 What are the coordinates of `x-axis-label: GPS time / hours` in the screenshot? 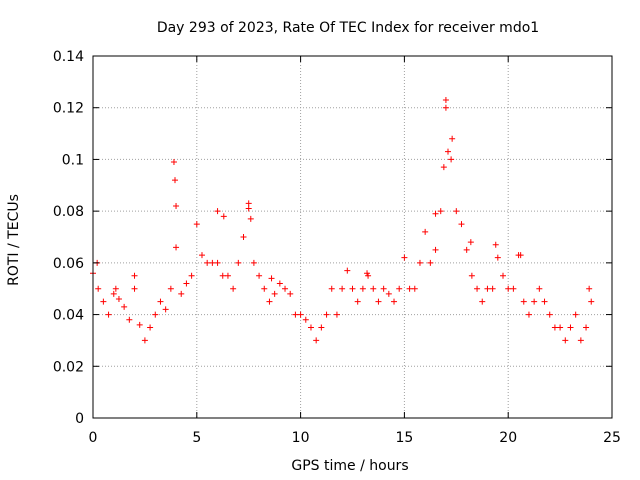 It's located at (349, 466).